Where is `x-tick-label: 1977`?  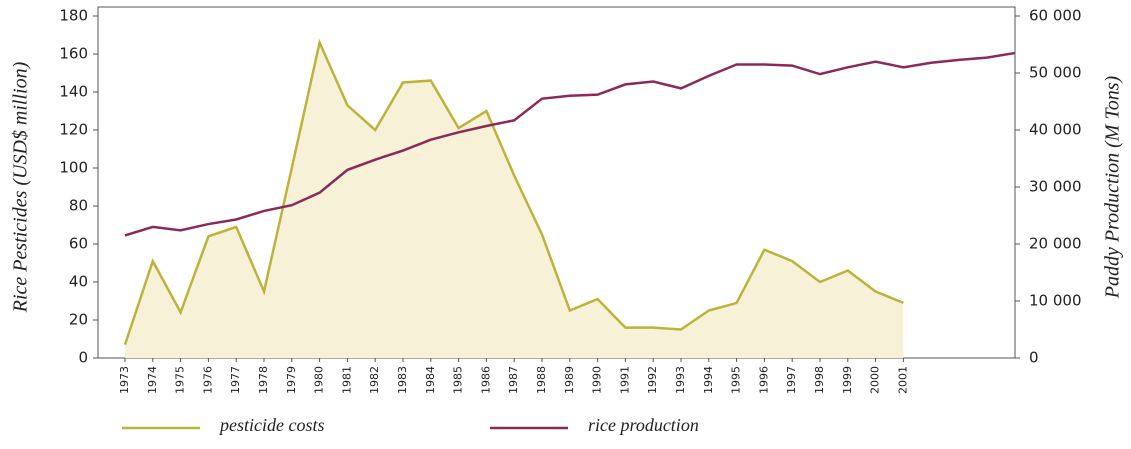
x-tick-label: 1977 is located at coordinates (235, 380).